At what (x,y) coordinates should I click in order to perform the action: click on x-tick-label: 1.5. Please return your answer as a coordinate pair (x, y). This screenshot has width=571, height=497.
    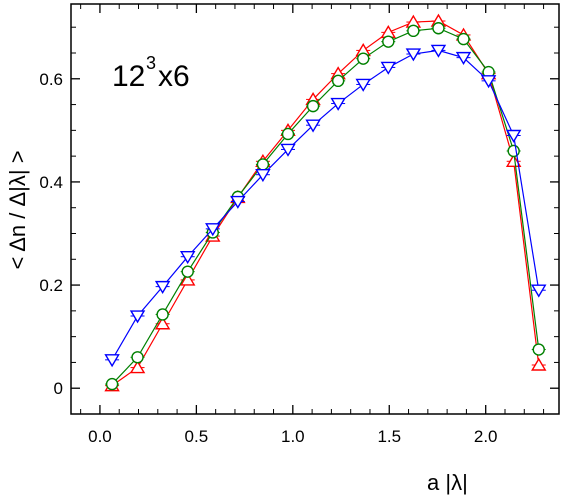
    Looking at the image, I should click on (389, 436).